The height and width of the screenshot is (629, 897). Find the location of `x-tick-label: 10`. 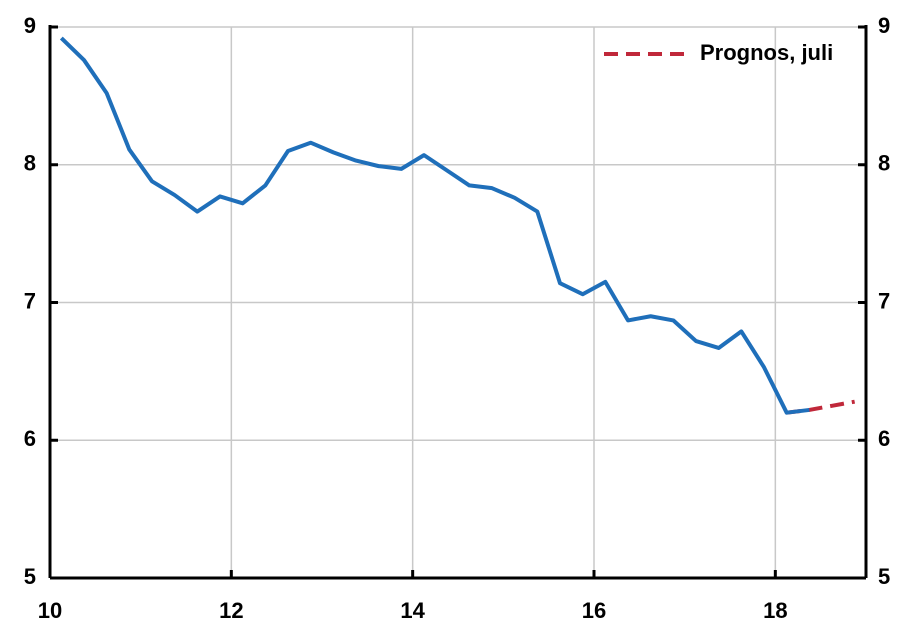

x-tick-label: 10 is located at coordinates (50, 610).